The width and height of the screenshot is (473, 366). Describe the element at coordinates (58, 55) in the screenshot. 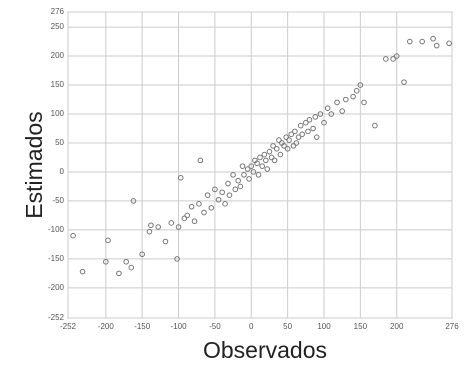

I see `y-tick-label: 200` at that location.